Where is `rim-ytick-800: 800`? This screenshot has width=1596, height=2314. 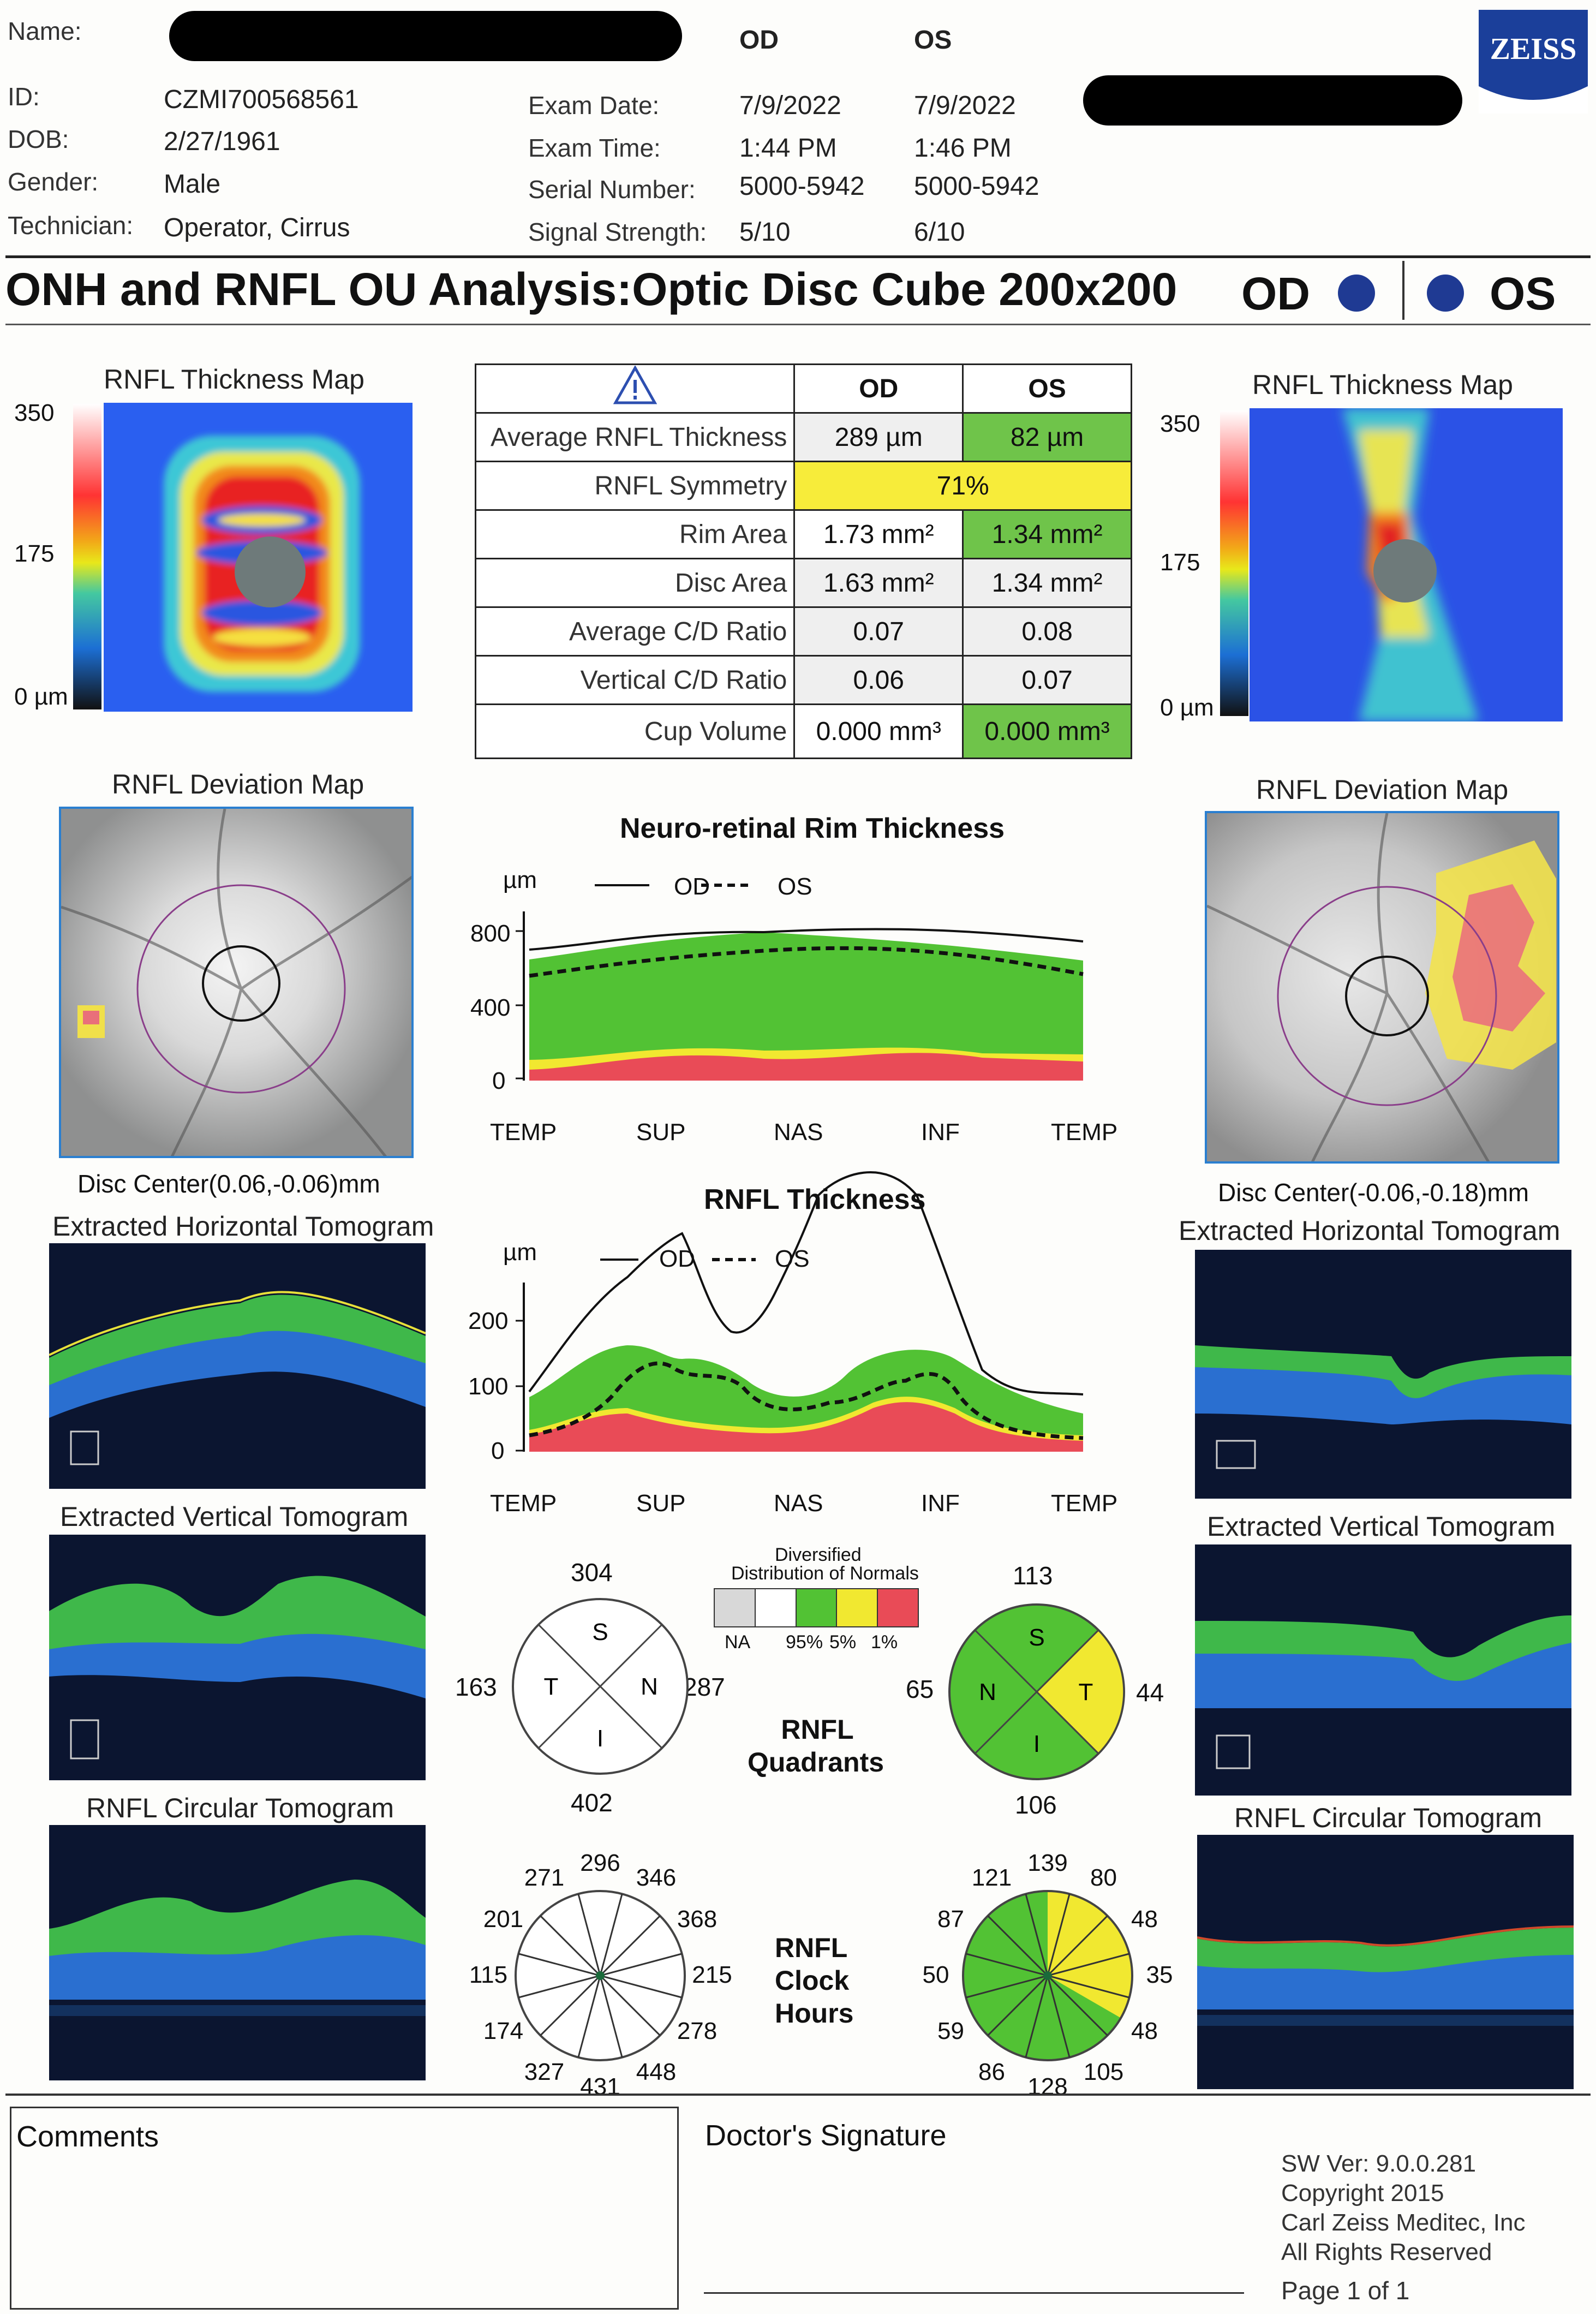 rim-ytick-800: 800 is located at coordinates (490, 933).